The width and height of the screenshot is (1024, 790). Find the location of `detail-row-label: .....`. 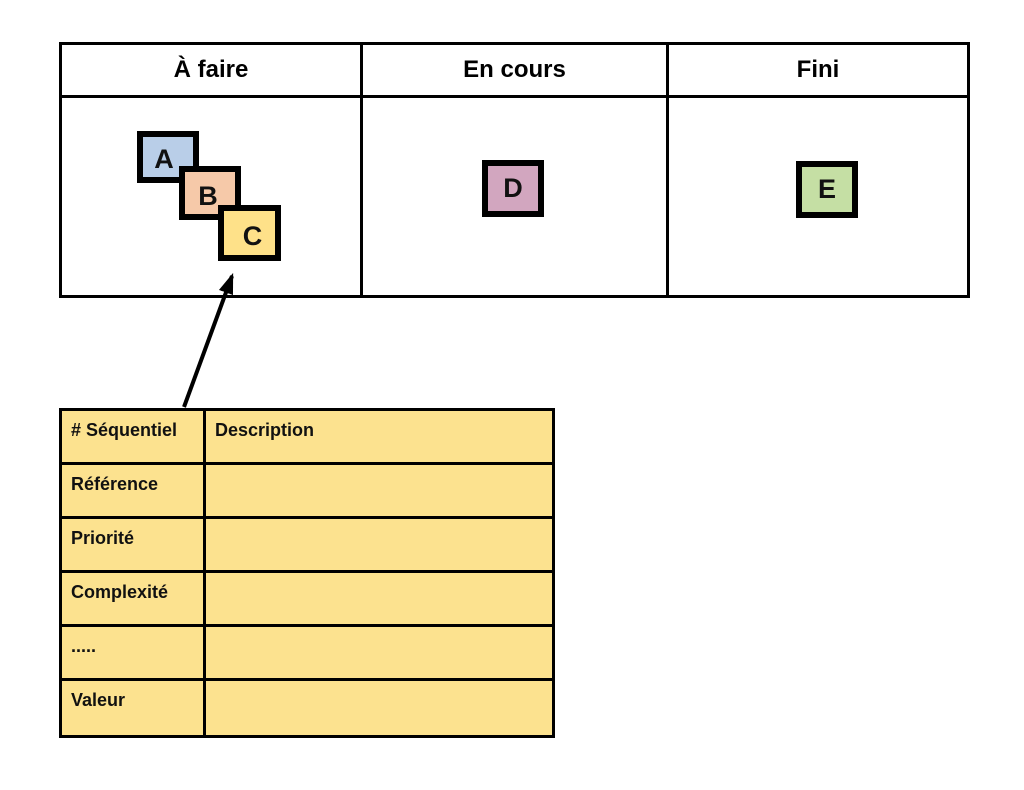

detail-row-label: ..... is located at coordinates (134, 654).